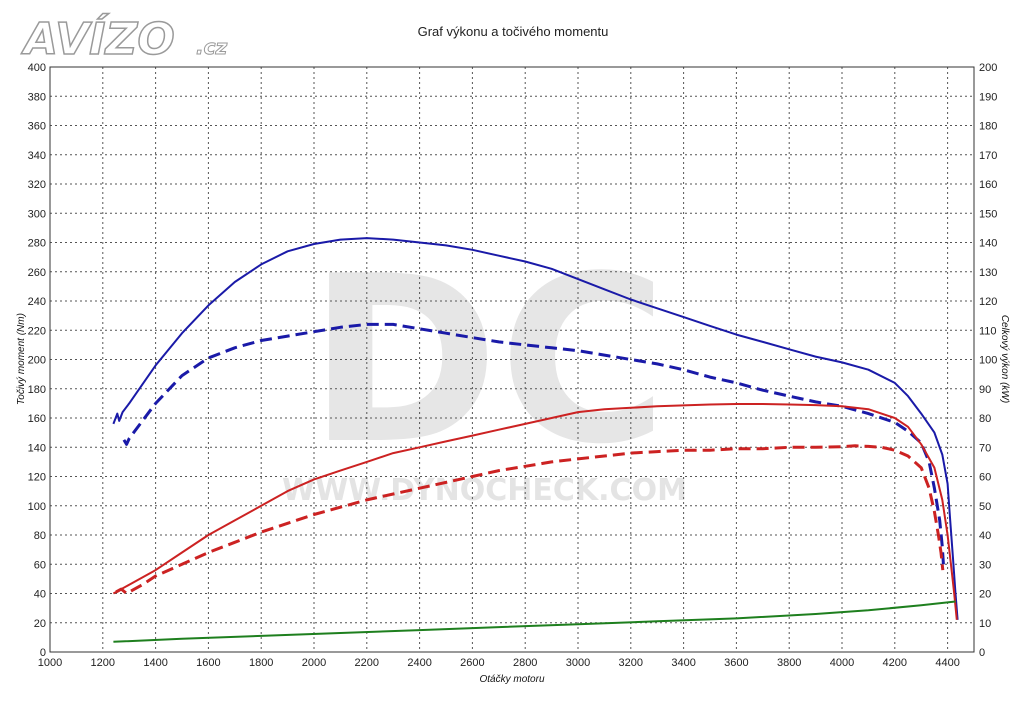  Describe the element at coordinates (37, 68) in the screenshot. I see `y-left-tick-label: 400` at that location.